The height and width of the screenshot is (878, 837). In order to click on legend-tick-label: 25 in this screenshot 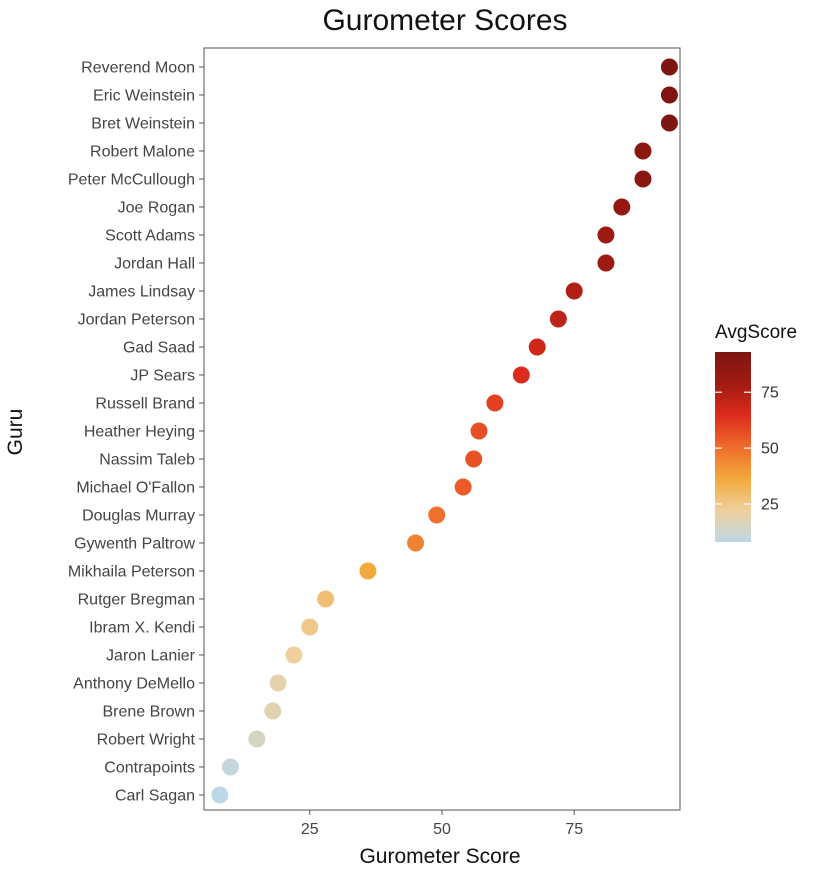, I will do `click(770, 505)`.